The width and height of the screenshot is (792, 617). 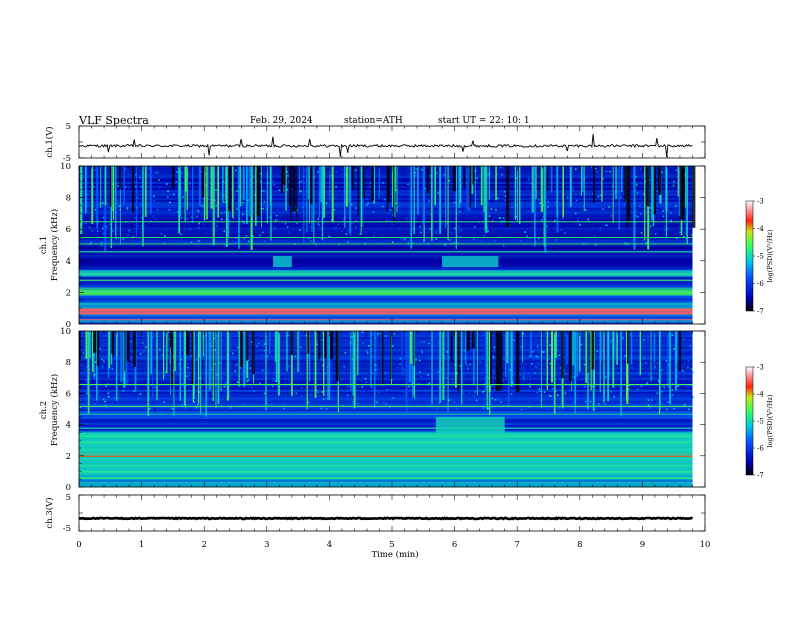 What do you see at coordinates (386, 311) in the screenshot?
I see `spectral-feature` at bounding box center [386, 311].